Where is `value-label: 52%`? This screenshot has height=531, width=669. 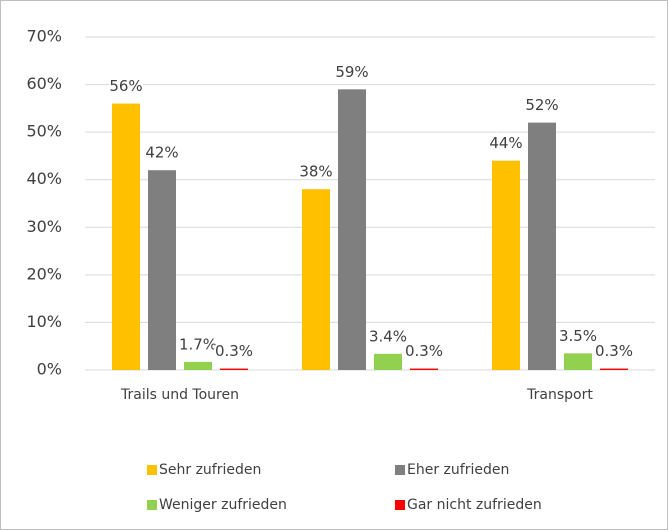 value-label: 52% is located at coordinates (541, 105).